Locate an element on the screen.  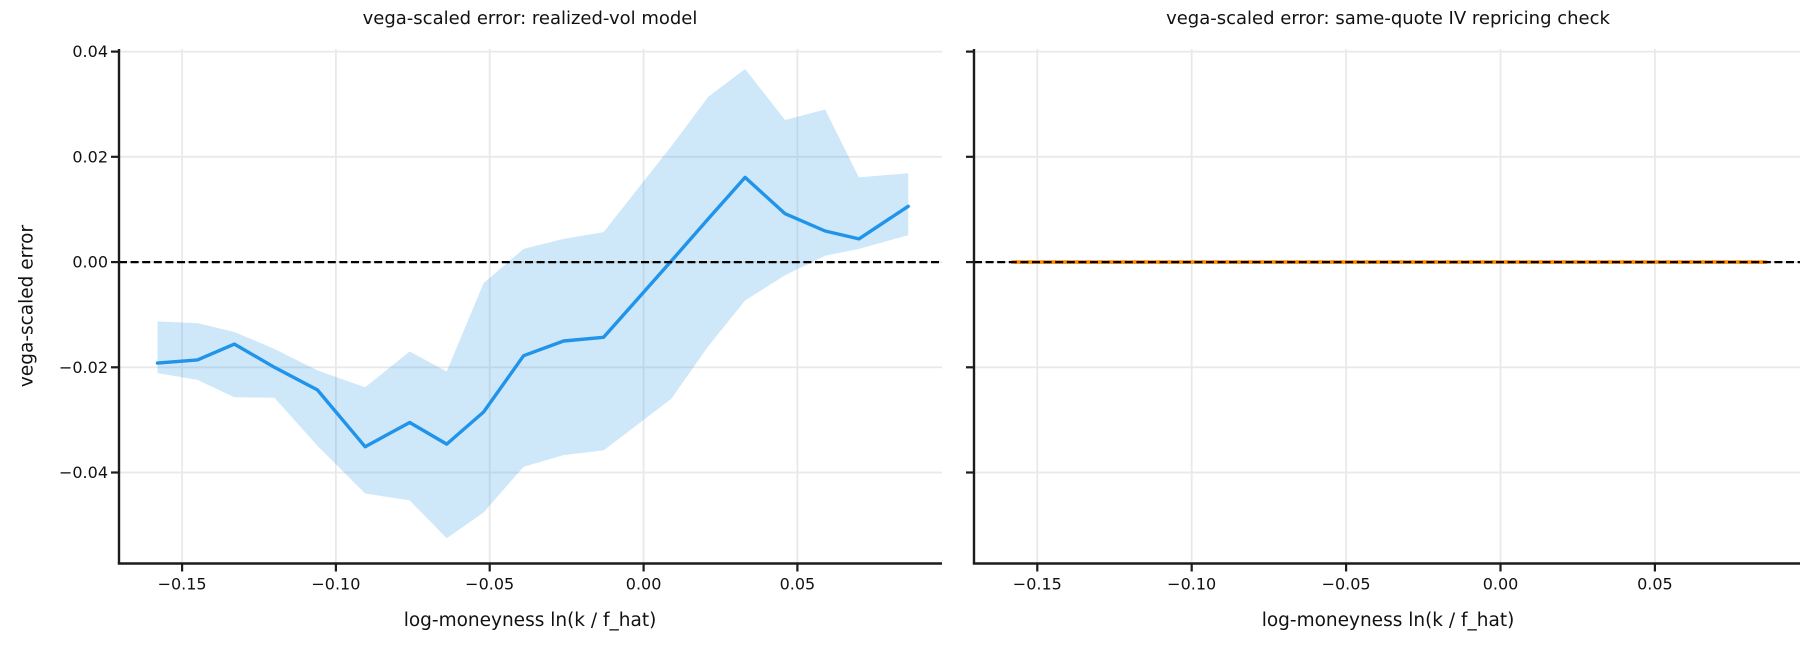
x-axis-label-left: log-moneyness ln(k / f_hat) is located at coordinates (530, 620).